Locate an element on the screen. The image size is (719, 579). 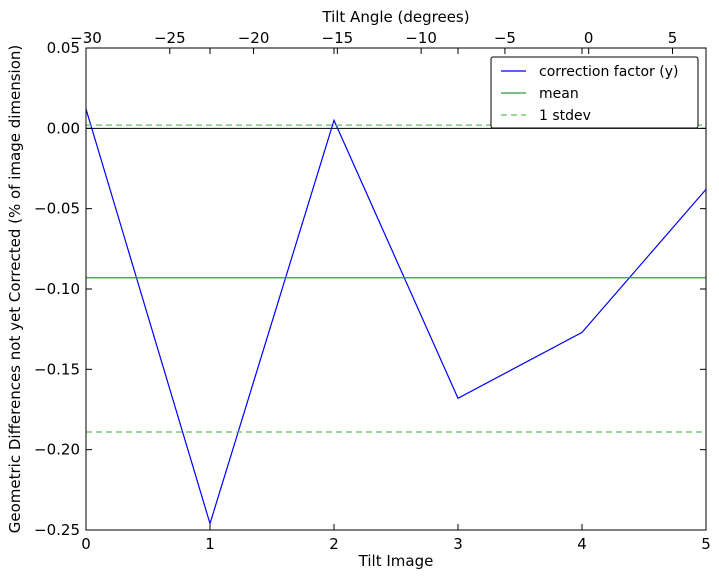
legend-label: correction factor (y) is located at coordinates (608, 72).